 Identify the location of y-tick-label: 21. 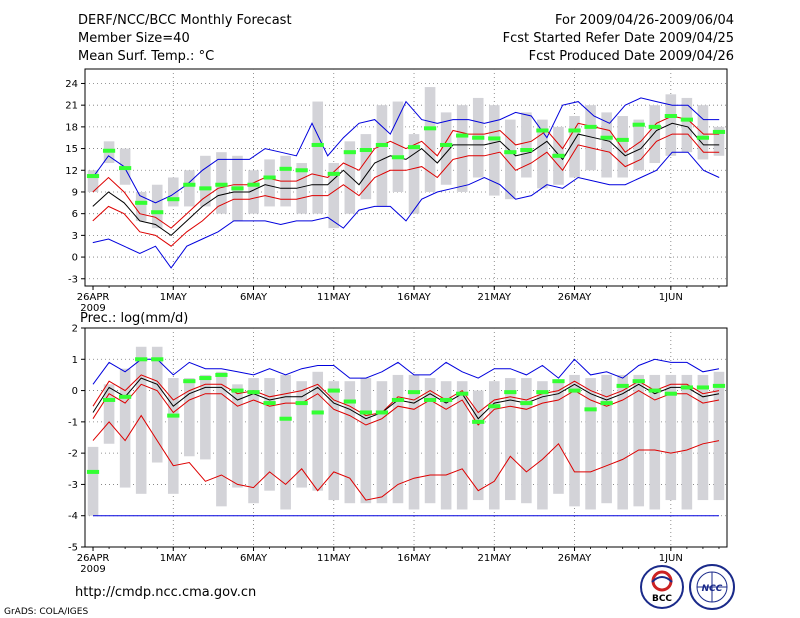
(71, 106).